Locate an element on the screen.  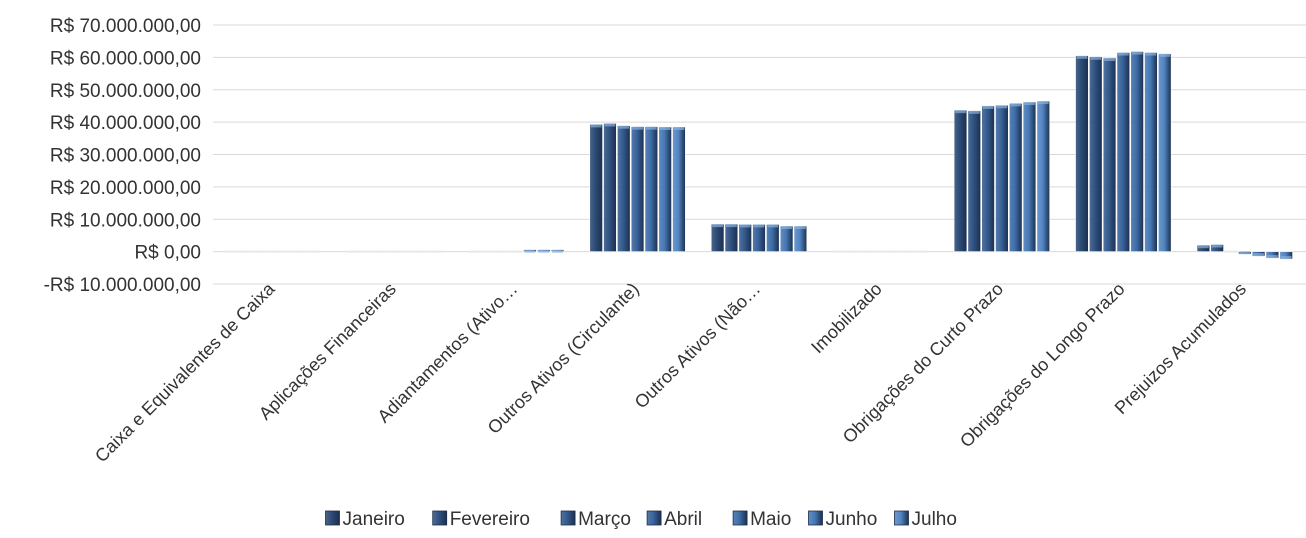
y-tick-label: R$ 70.000.000,00 is located at coordinates (125, 26).